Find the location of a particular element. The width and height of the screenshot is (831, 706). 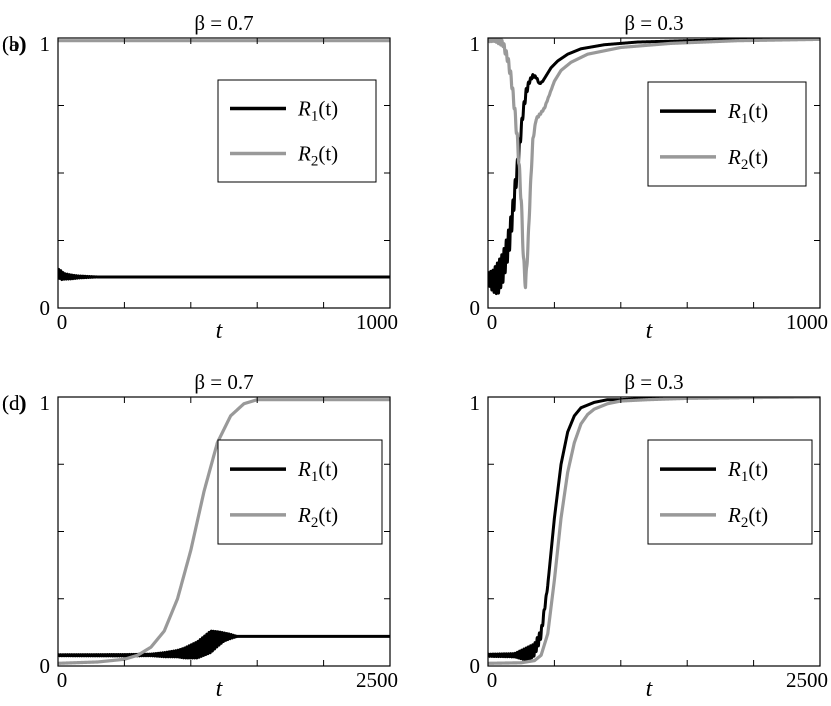

legend-entry-c-2: R2(t) is located at coordinates (317, 517).